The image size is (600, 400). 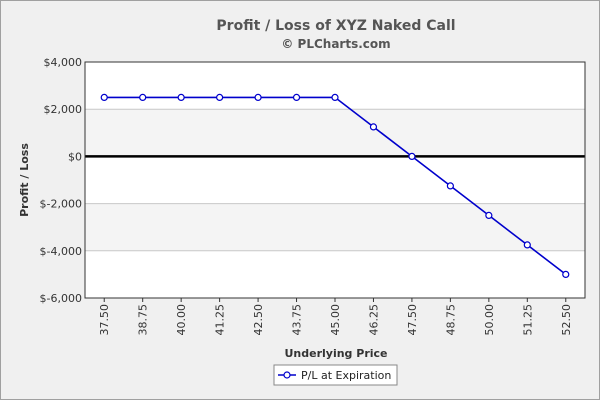 I want to click on y-axis-title: Profit / Loss, so click(x=24, y=180).